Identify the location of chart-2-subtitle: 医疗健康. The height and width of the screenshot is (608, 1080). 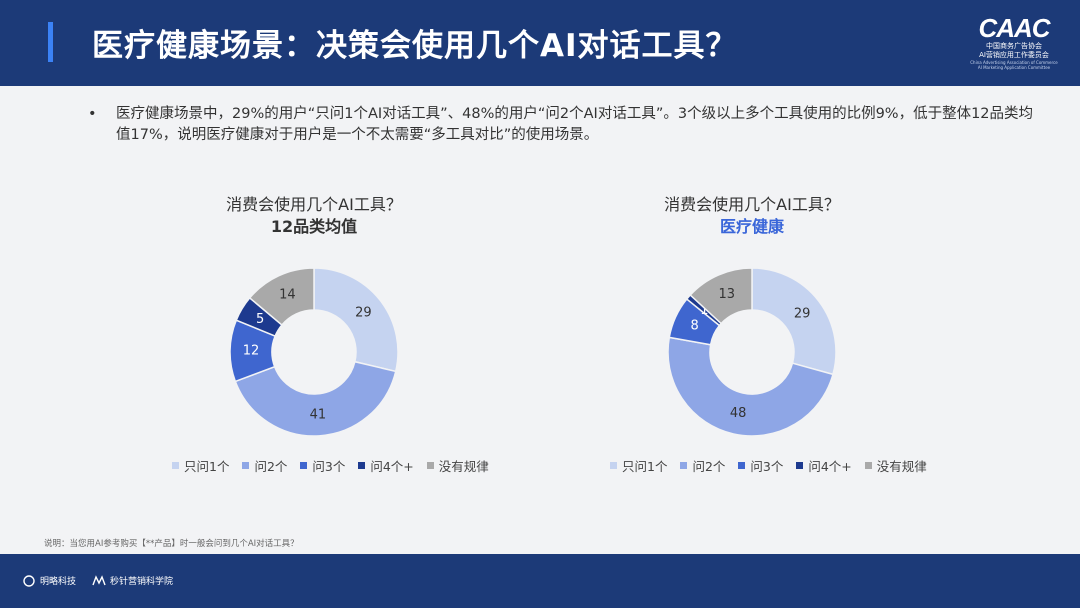
(751, 226).